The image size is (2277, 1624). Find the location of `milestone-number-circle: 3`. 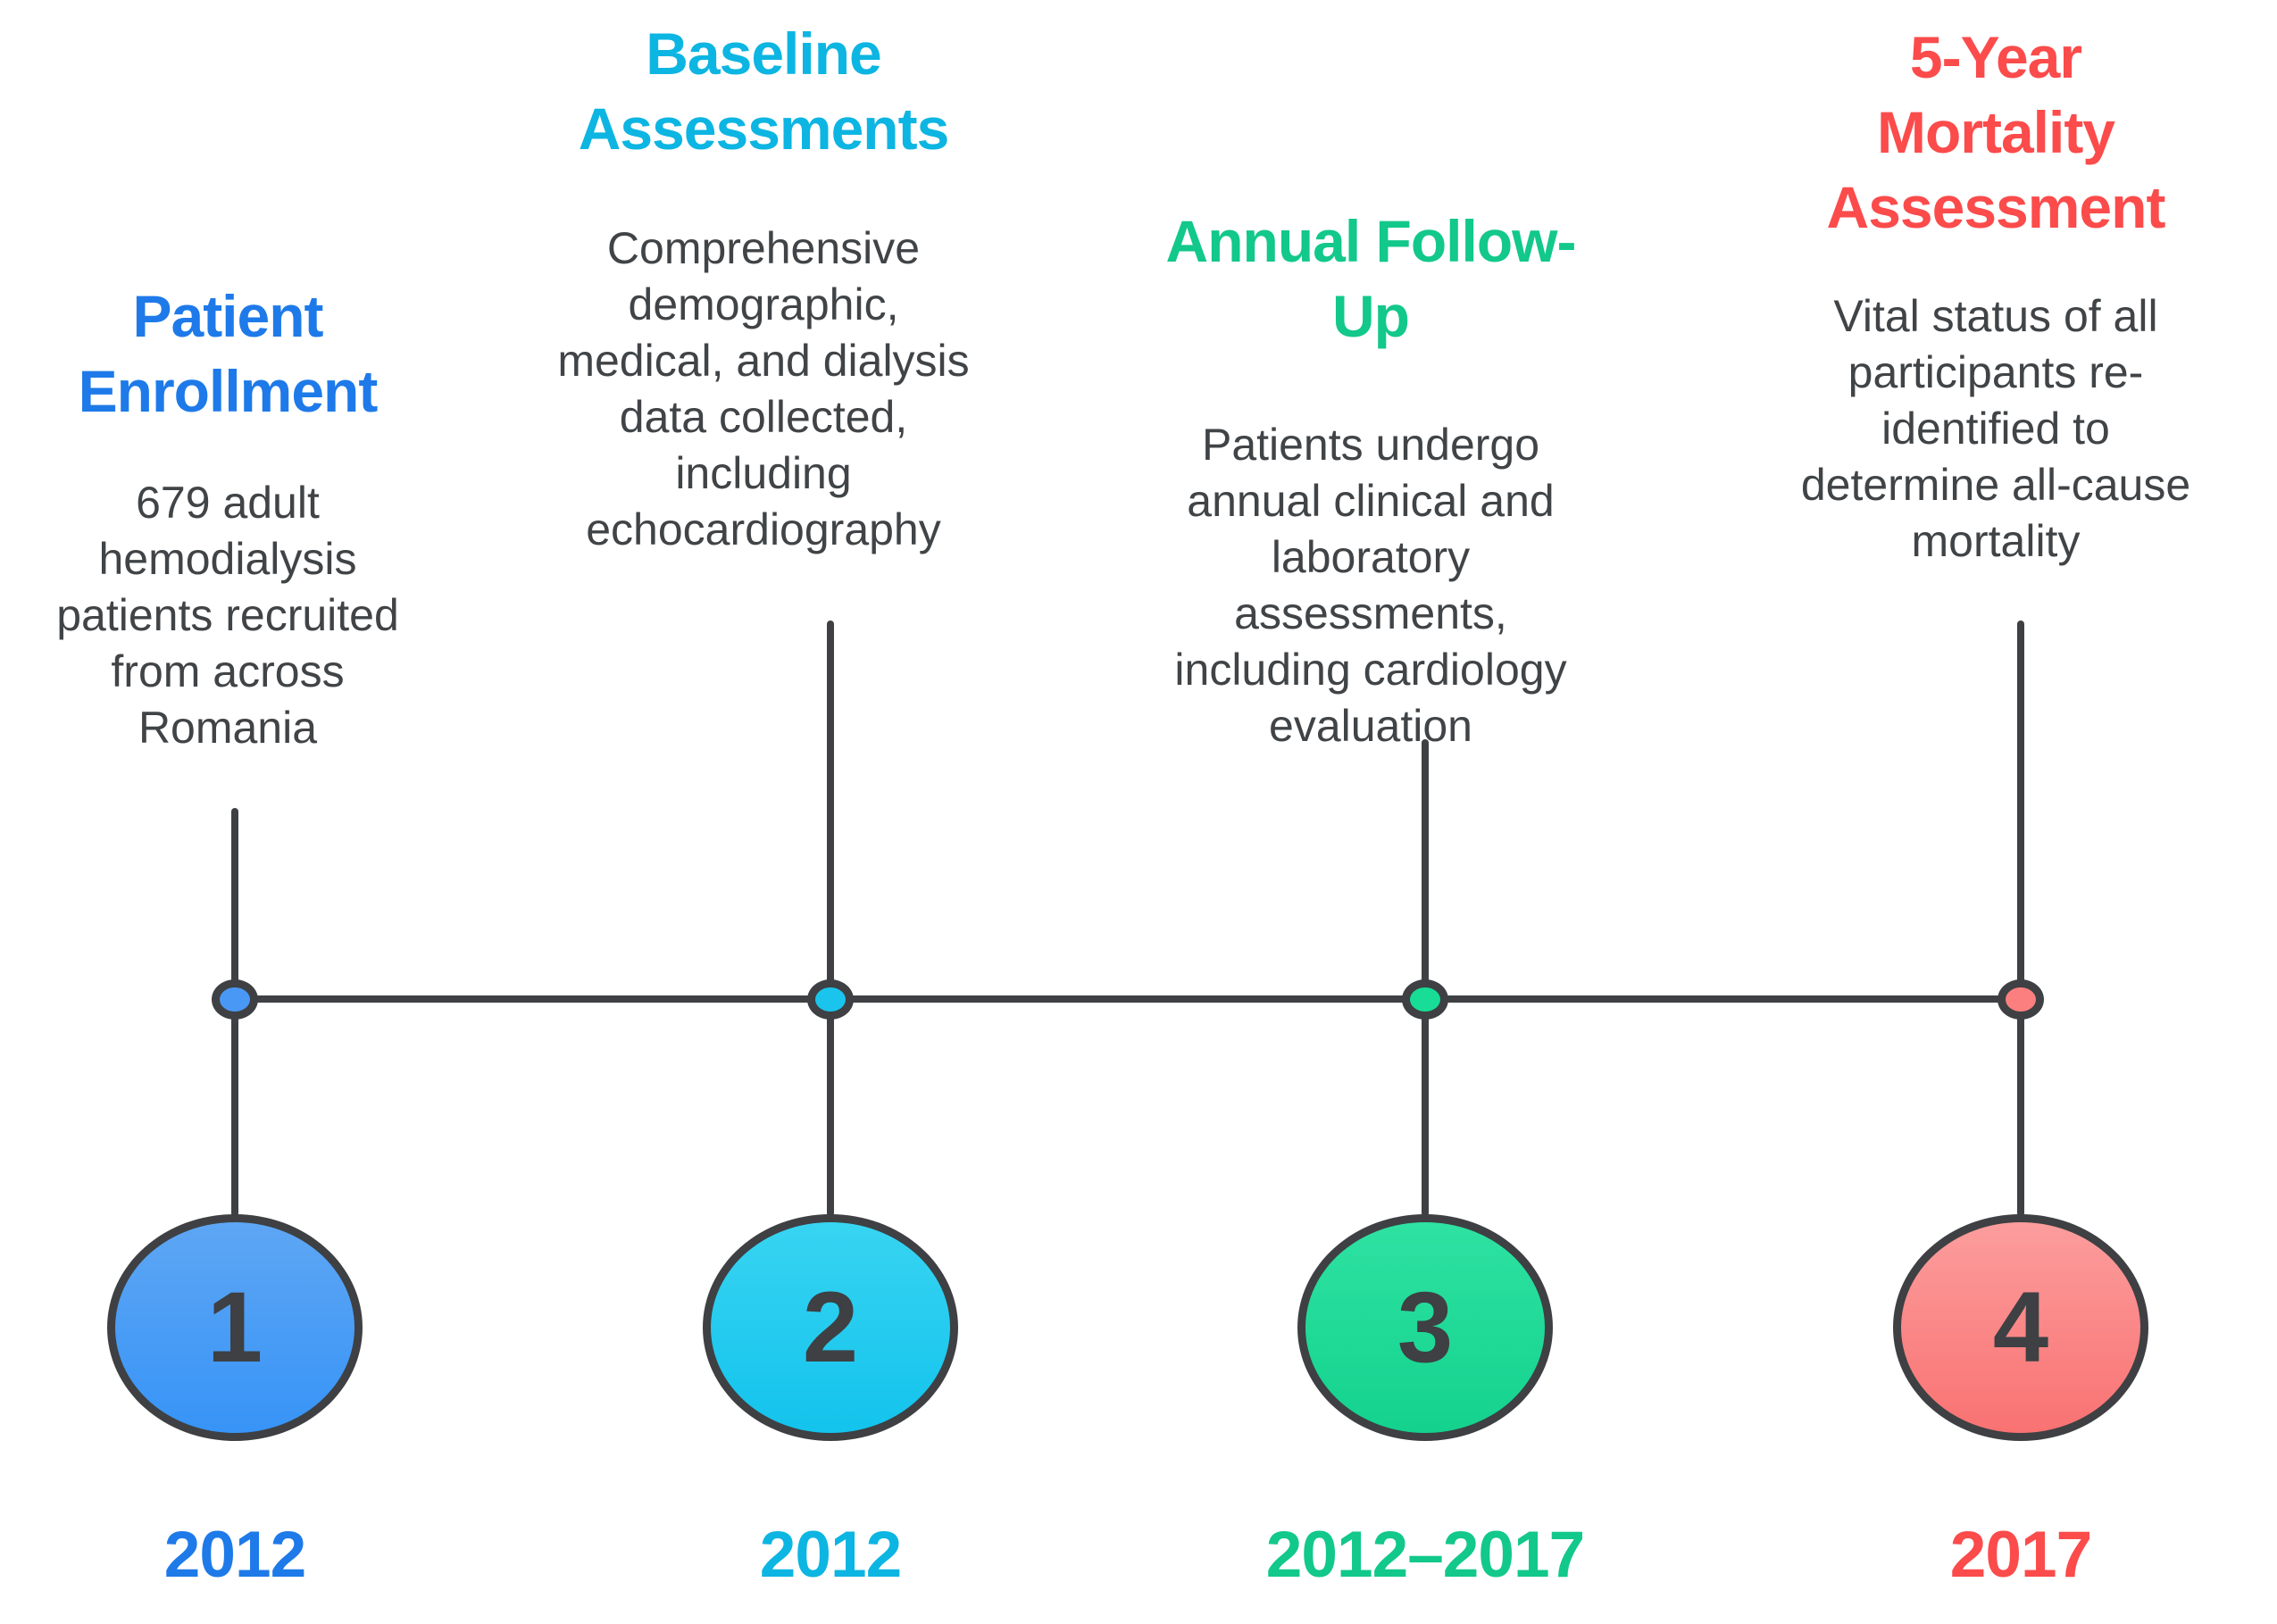

milestone-number-circle: 3 is located at coordinates (1425, 1327).